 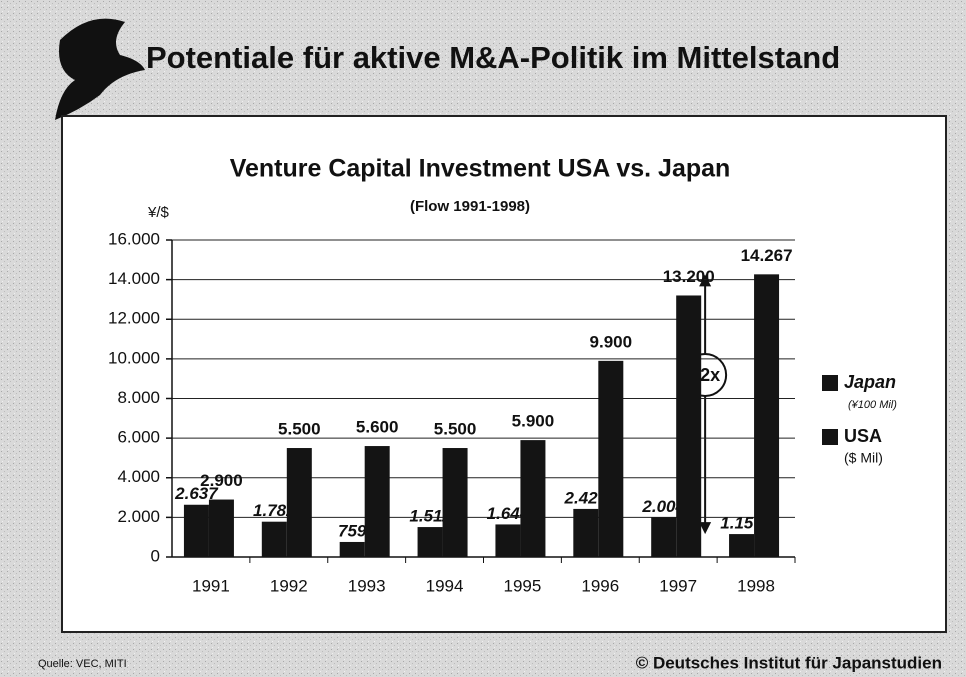 What do you see at coordinates (377, 427) in the screenshot?
I see `data-label: 5.600` at bounding box center [377, 427].